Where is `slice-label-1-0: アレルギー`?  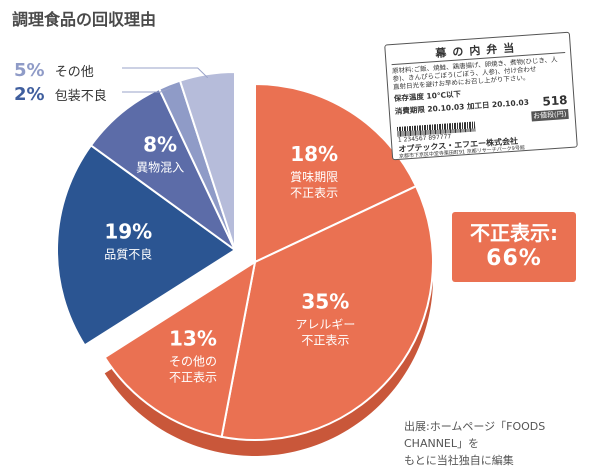 slice-label-1-0: アレルギー is located at coordinates (325, 325).